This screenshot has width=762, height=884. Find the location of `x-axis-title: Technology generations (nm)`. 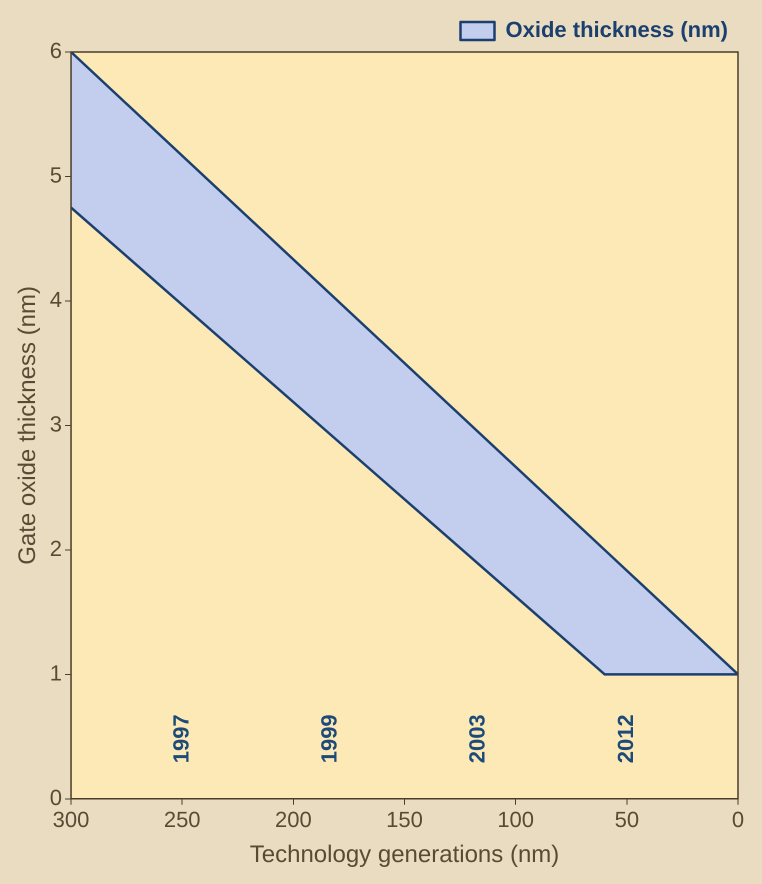

x-axis-title: Technology generations (nm) is located at coordinates (405, 854).